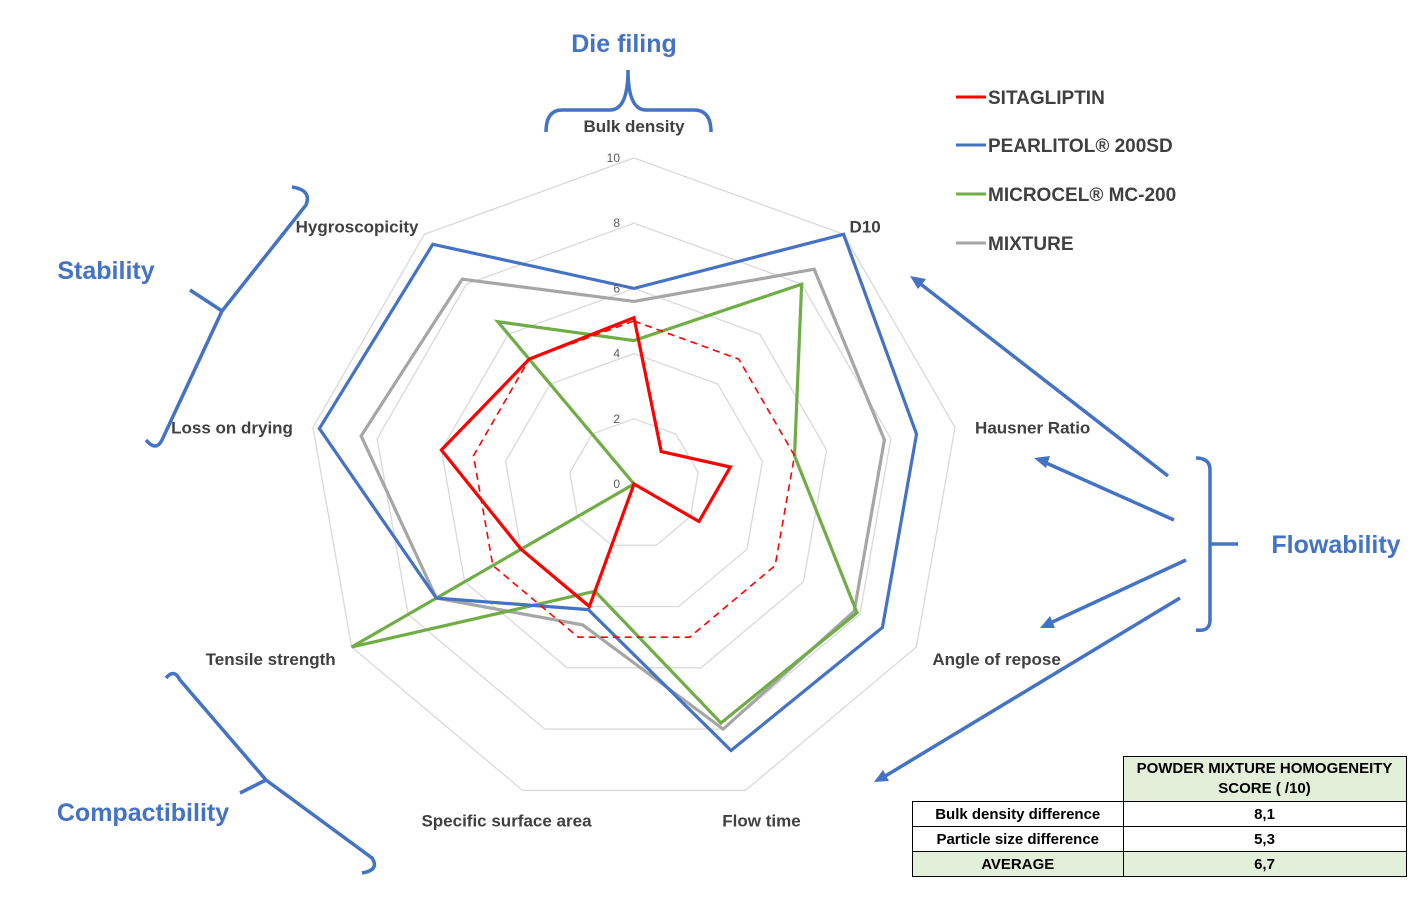 Image resolution: width=1417 pixels, height=900 pixels. Describe the element at coordinates (271, 659) in the screenshot. I see `axis-label-tensile-strength: Tensile strength` at that location.